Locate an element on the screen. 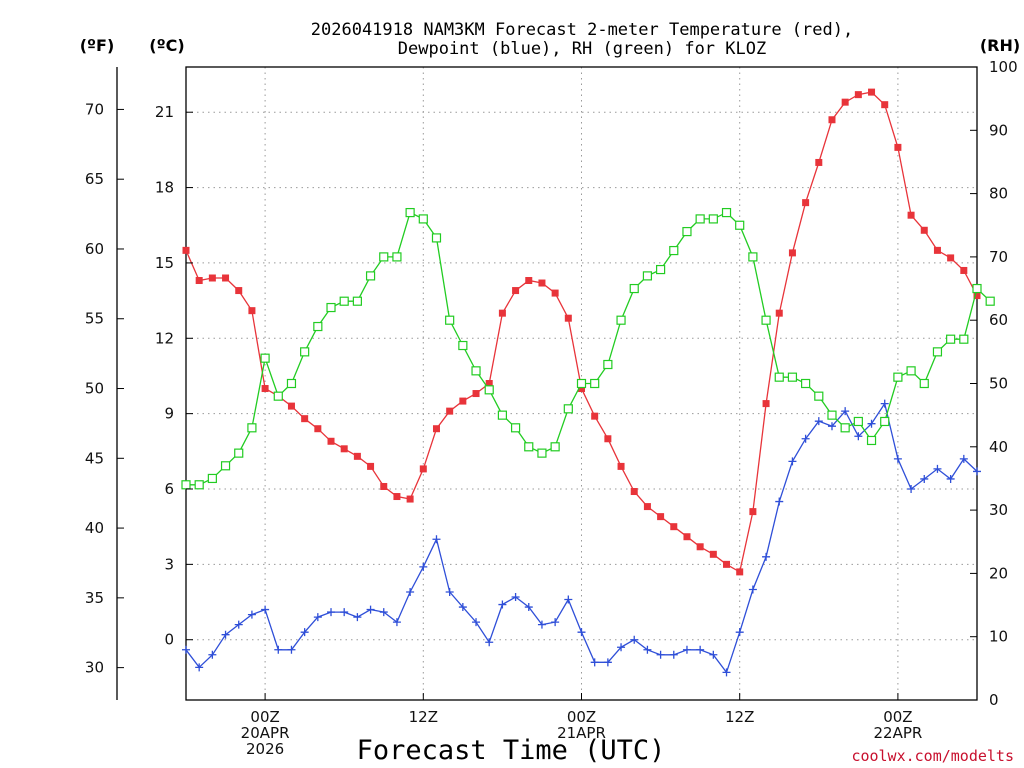 This screenshot has height=768, width=1024. fahrenheit-axis: 30 35 40 45 50 55 60 65 70 is located at coordinates (104, 388).